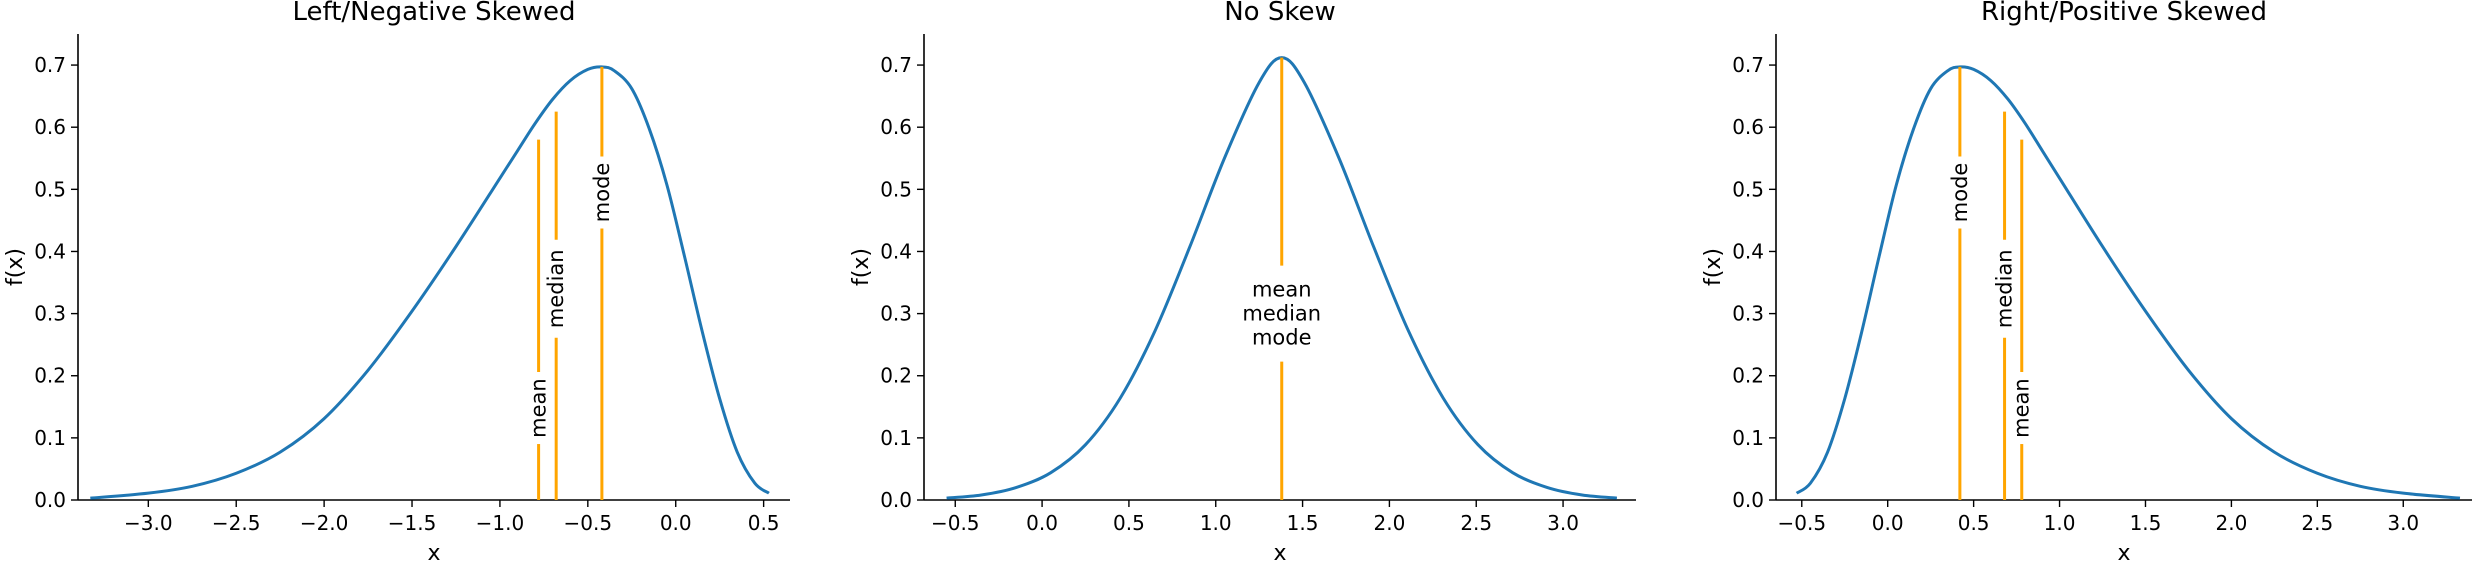 This screenshot has height=564, width=2480. I want to click on chart-title: Left/Negative Skewed, so click(433, 13).